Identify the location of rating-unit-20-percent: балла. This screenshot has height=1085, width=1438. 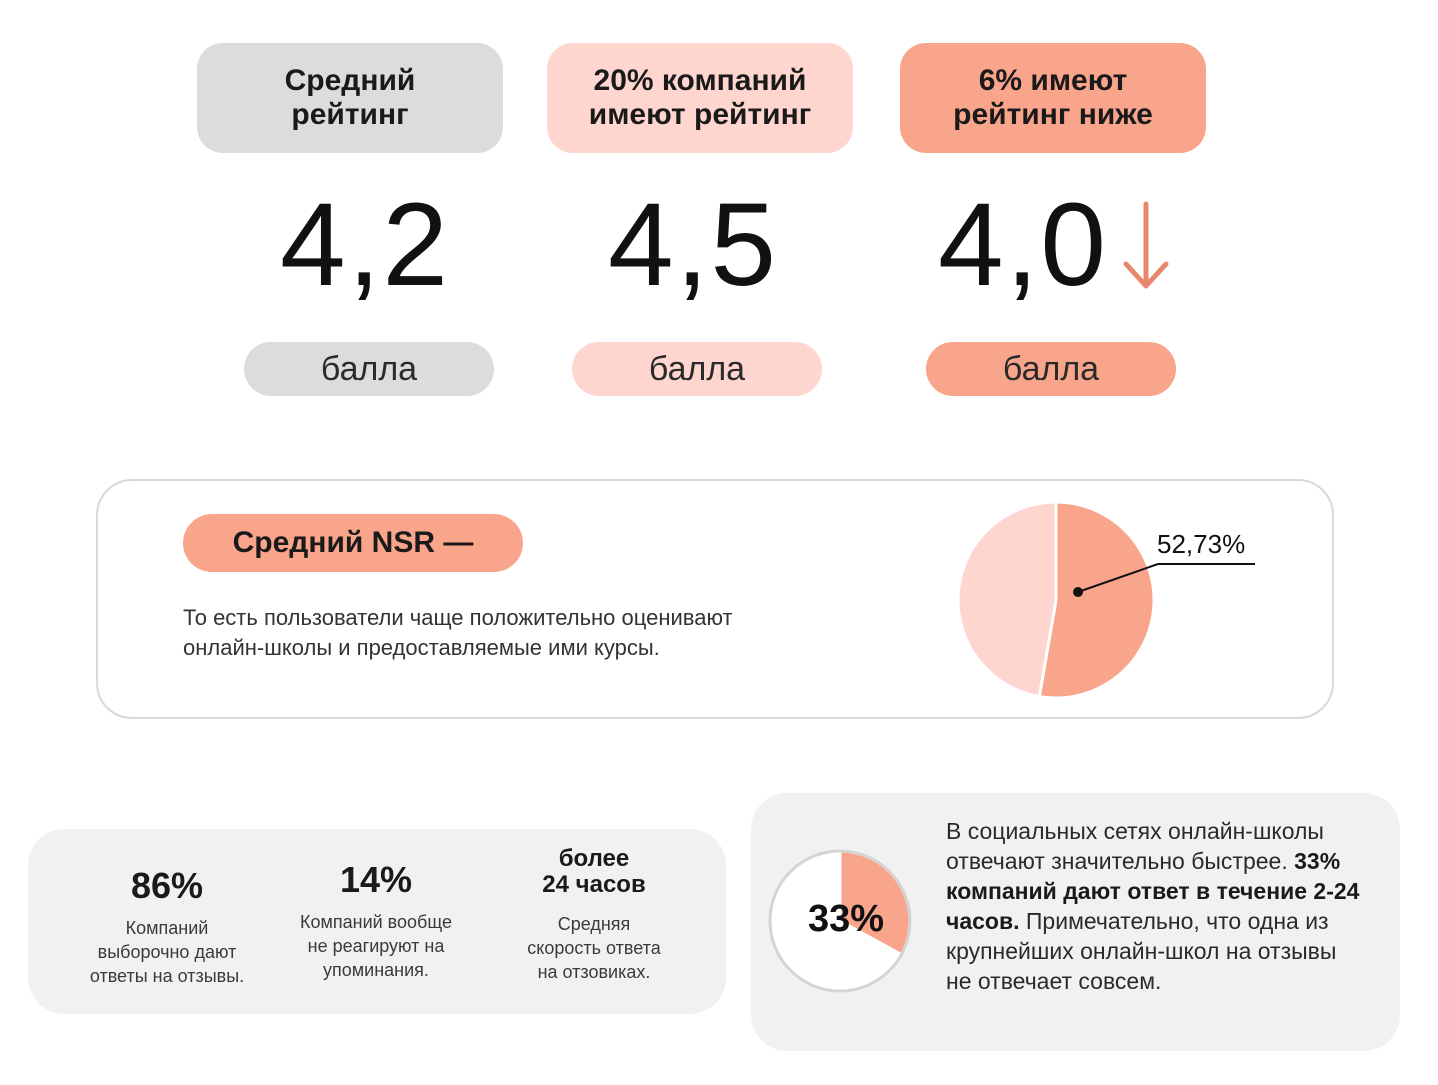
(697, 369).